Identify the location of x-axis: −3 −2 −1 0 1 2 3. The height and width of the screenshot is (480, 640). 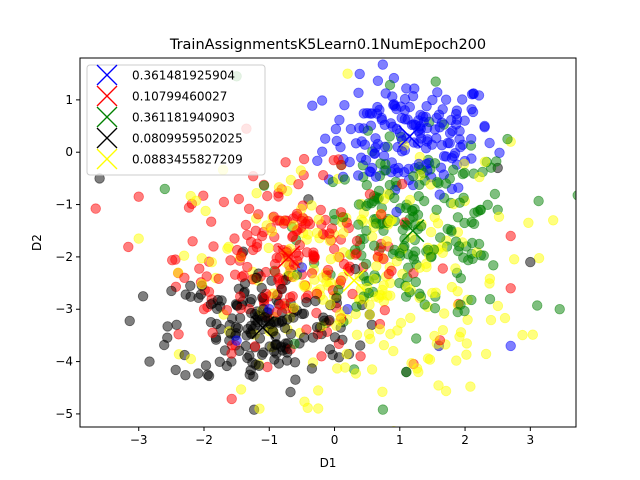
(332, 437).